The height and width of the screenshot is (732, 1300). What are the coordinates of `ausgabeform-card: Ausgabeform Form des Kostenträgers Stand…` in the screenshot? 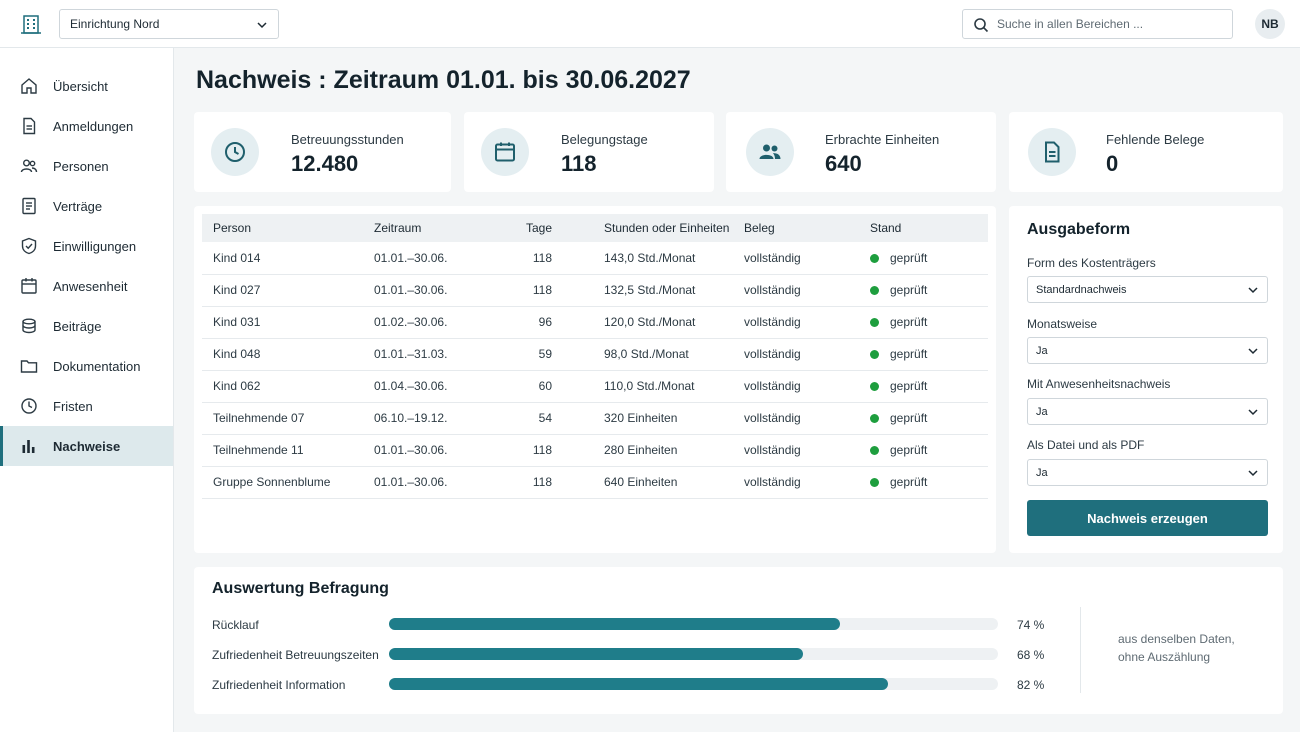 It's located at (1146, 379).